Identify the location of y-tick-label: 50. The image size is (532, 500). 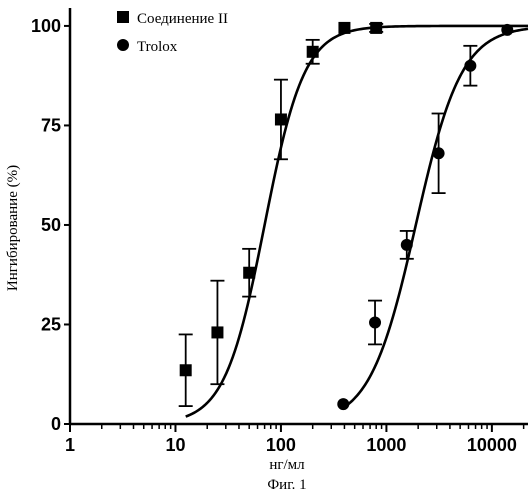
(51, 225).